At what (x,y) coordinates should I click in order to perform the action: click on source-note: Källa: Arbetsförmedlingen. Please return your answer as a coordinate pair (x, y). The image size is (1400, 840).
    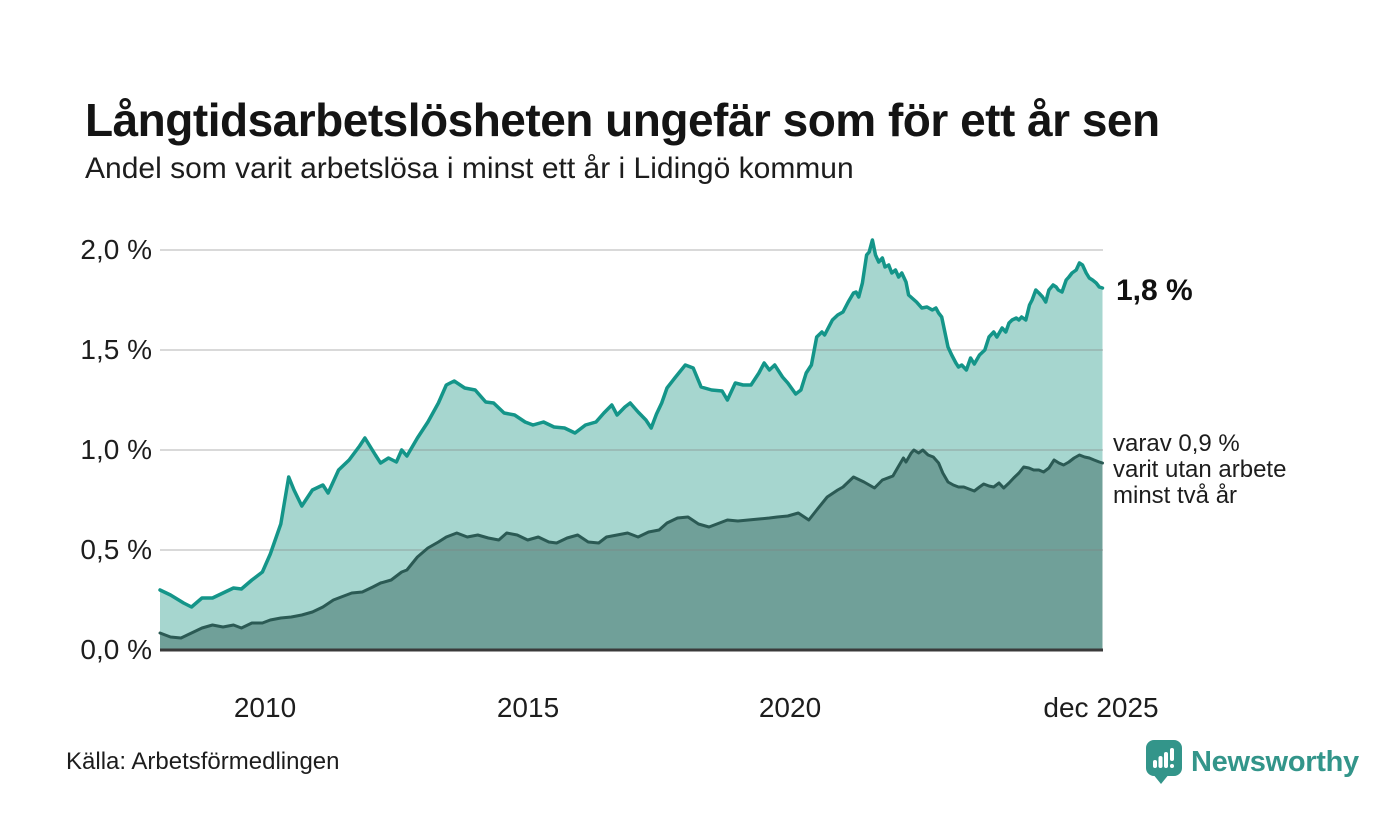
    Looking at the image, I should click on (203, 761).